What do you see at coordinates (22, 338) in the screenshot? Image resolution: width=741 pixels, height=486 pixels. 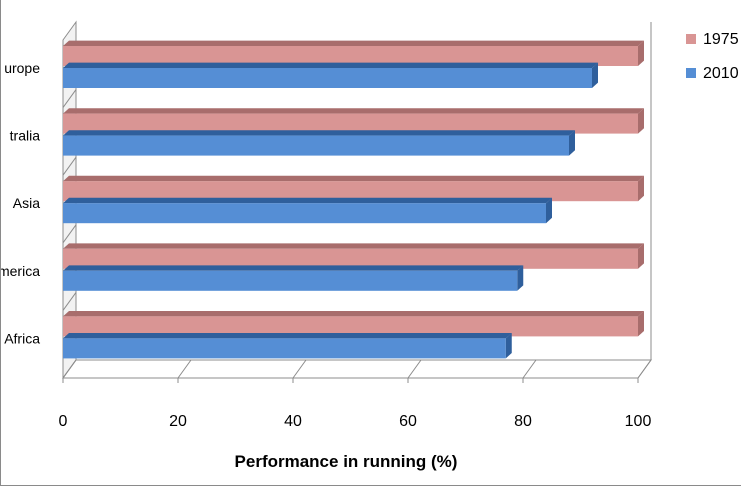 I see `category-label: Africa` at bounding box center [22, 338].